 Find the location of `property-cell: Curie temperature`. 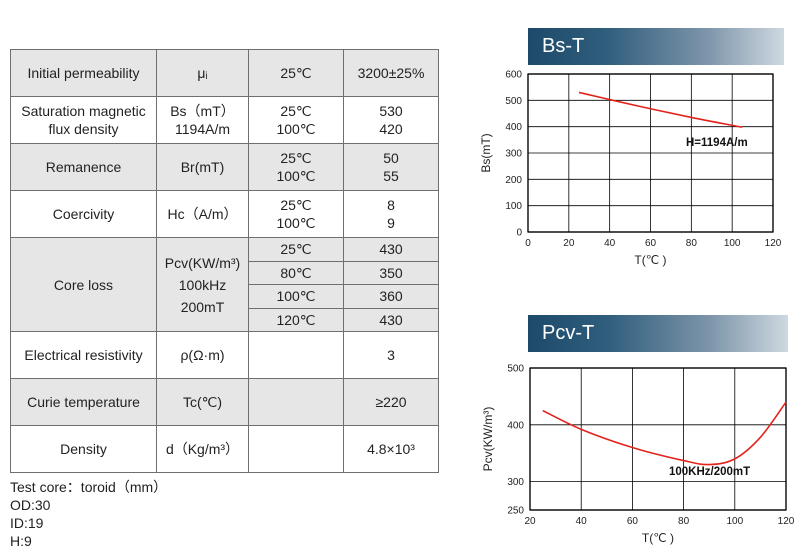

property-cell: Curie temperature is located at coordinates (83, 402).